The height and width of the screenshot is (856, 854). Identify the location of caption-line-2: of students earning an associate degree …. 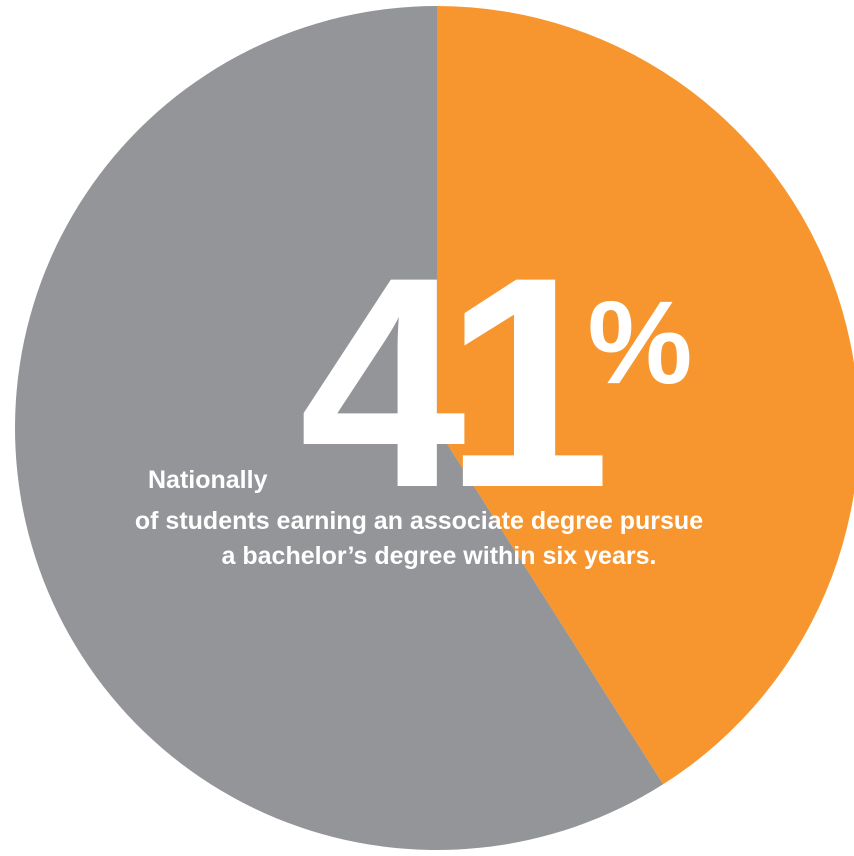
(419, 521).